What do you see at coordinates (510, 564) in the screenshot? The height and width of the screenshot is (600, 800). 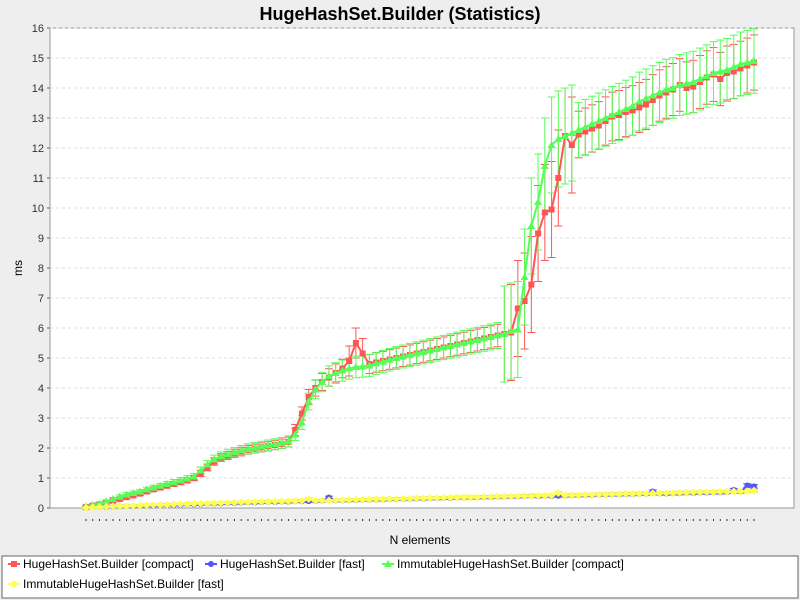 I see `legend-label: ImmutableHugeHashSet.Builder [compact]` at bounding box center [510, 564].